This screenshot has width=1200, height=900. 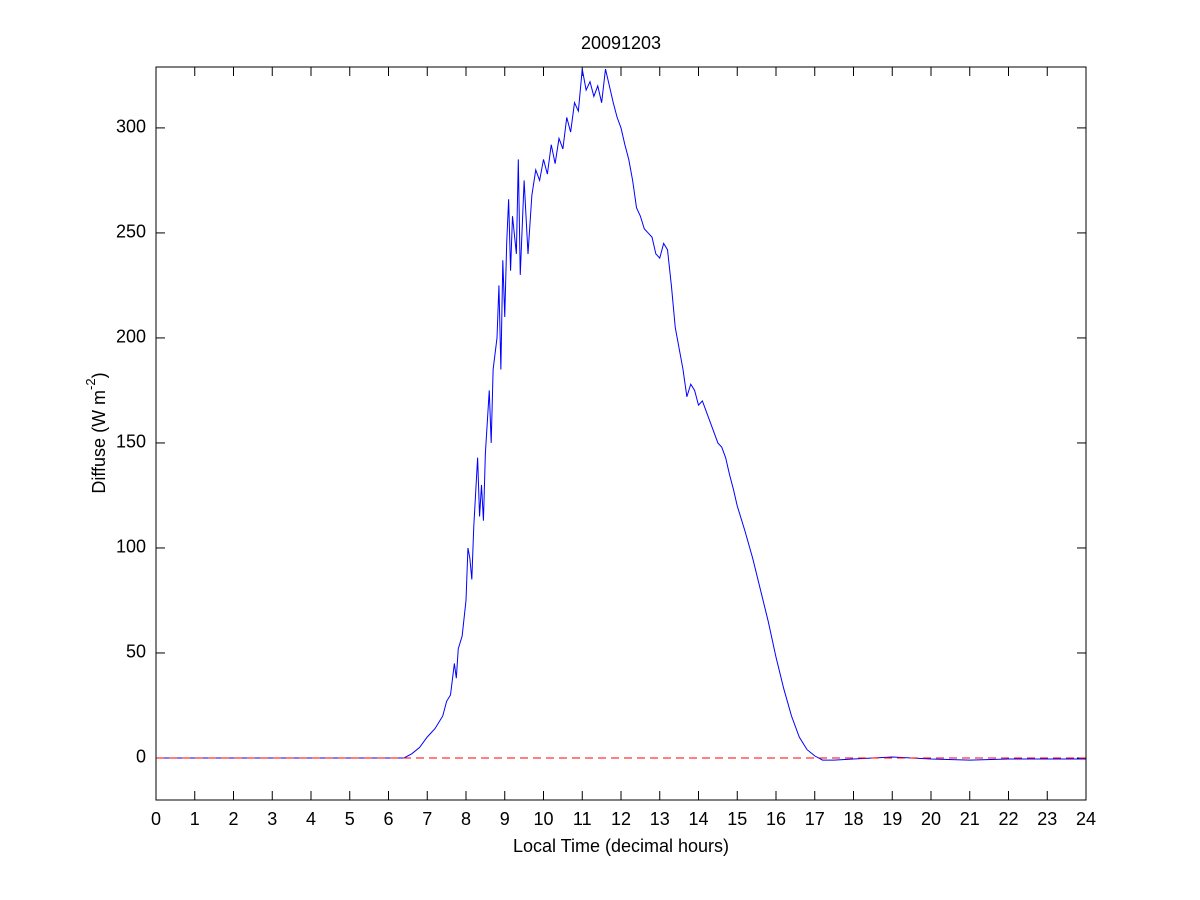 I want to click on x-tick-label: 18, so click(x=853, y=819).